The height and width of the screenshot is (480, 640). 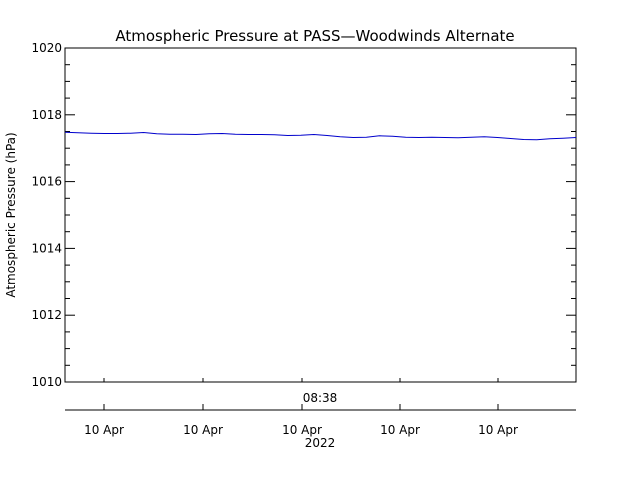 I want to click on y-axis-label: Atmospheric Pressure (hPa), so click(x=11, y=214).